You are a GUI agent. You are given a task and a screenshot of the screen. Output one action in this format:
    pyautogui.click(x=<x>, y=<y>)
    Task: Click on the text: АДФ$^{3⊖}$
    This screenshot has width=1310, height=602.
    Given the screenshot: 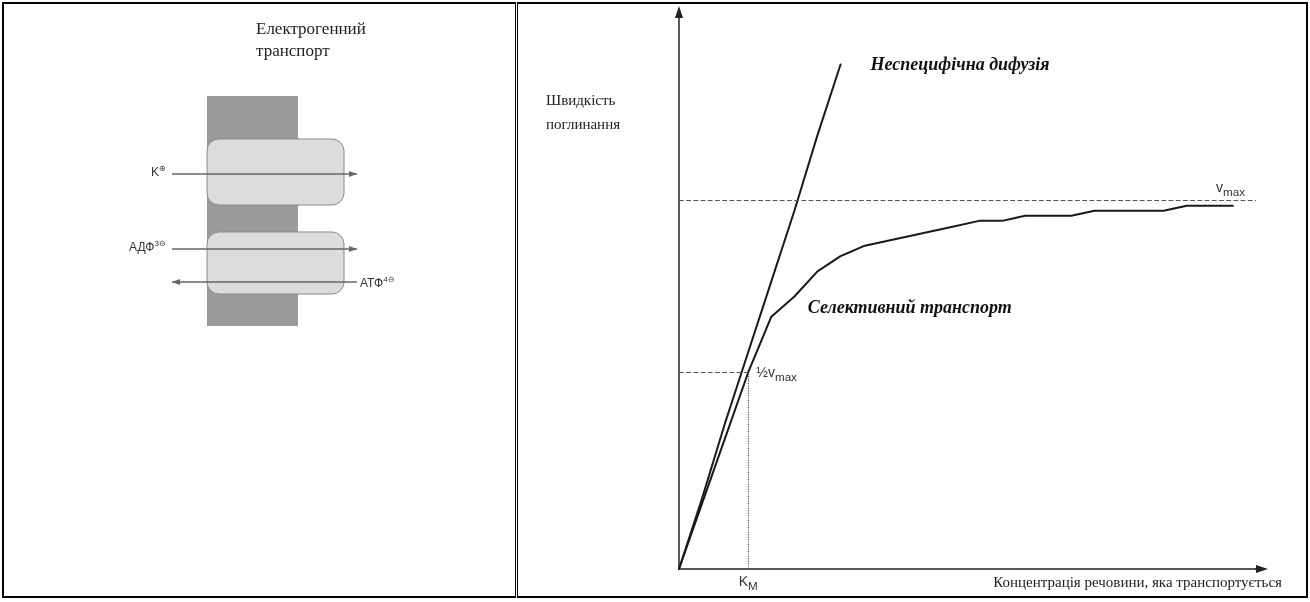 What is the action you would take?
    pyautogui.click(x=147, y=246)
    